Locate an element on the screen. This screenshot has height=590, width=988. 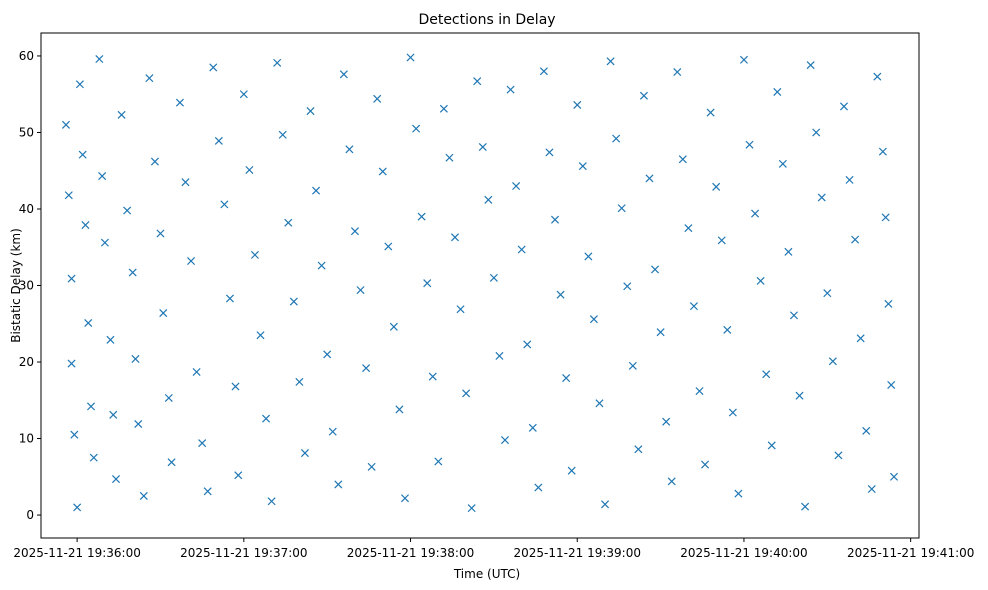
y-axis-label: Bistatic Delay (km) is located at coordinates (16, 285).